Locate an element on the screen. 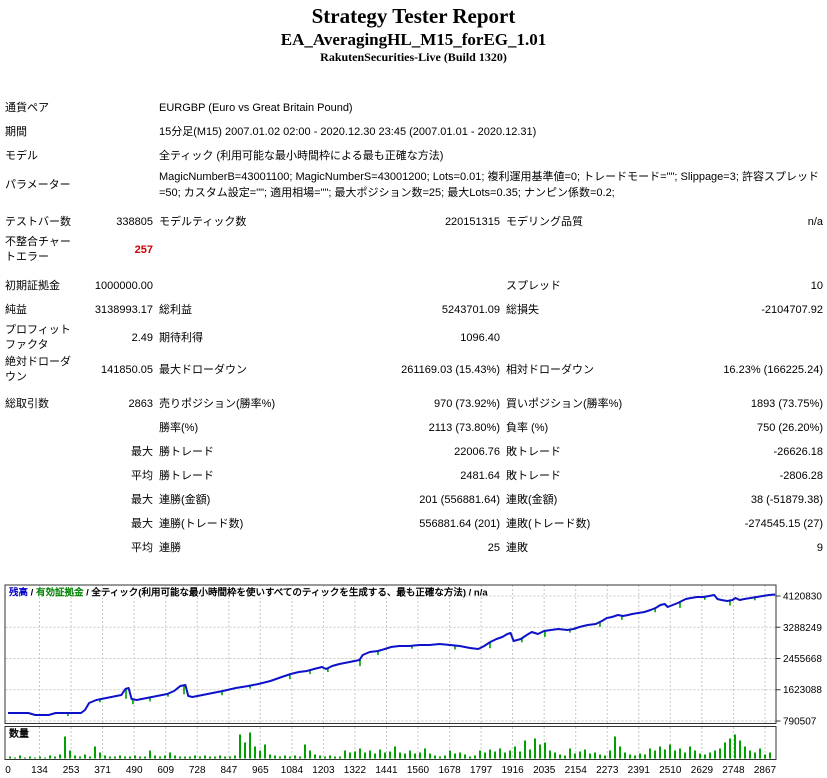 The width and height of the screenshot is (827, 778). row-label: 総取引数 is located at coordinates (27, 403).